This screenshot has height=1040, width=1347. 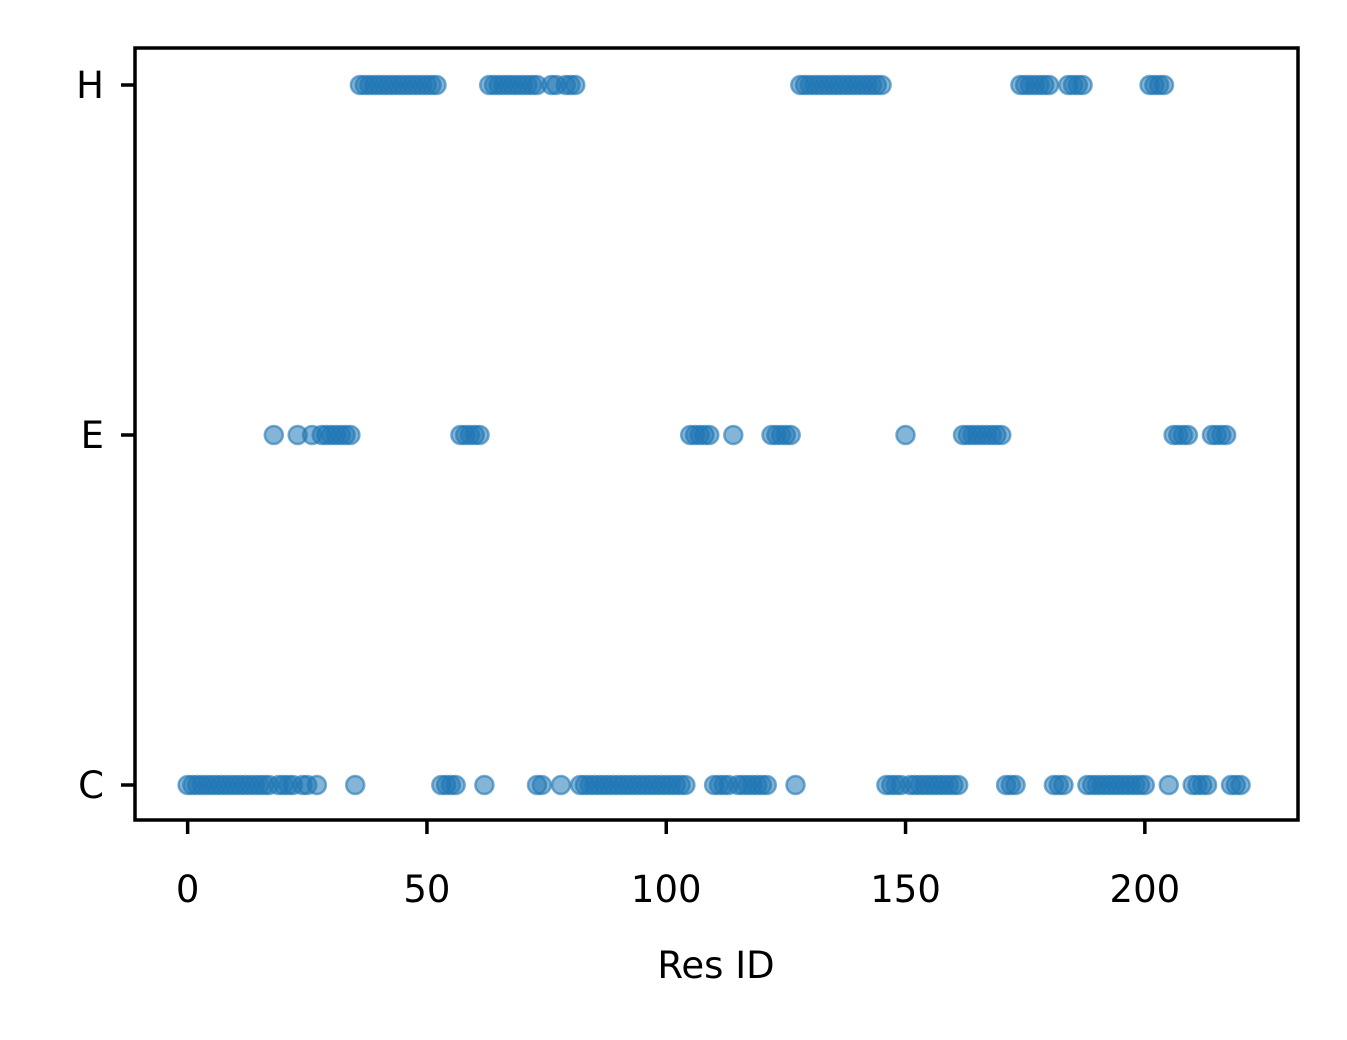 What do you see at coordinates (188, 889) in the screenshot?
I see `x-tick-label: 0` at bounding box center [188, 889].